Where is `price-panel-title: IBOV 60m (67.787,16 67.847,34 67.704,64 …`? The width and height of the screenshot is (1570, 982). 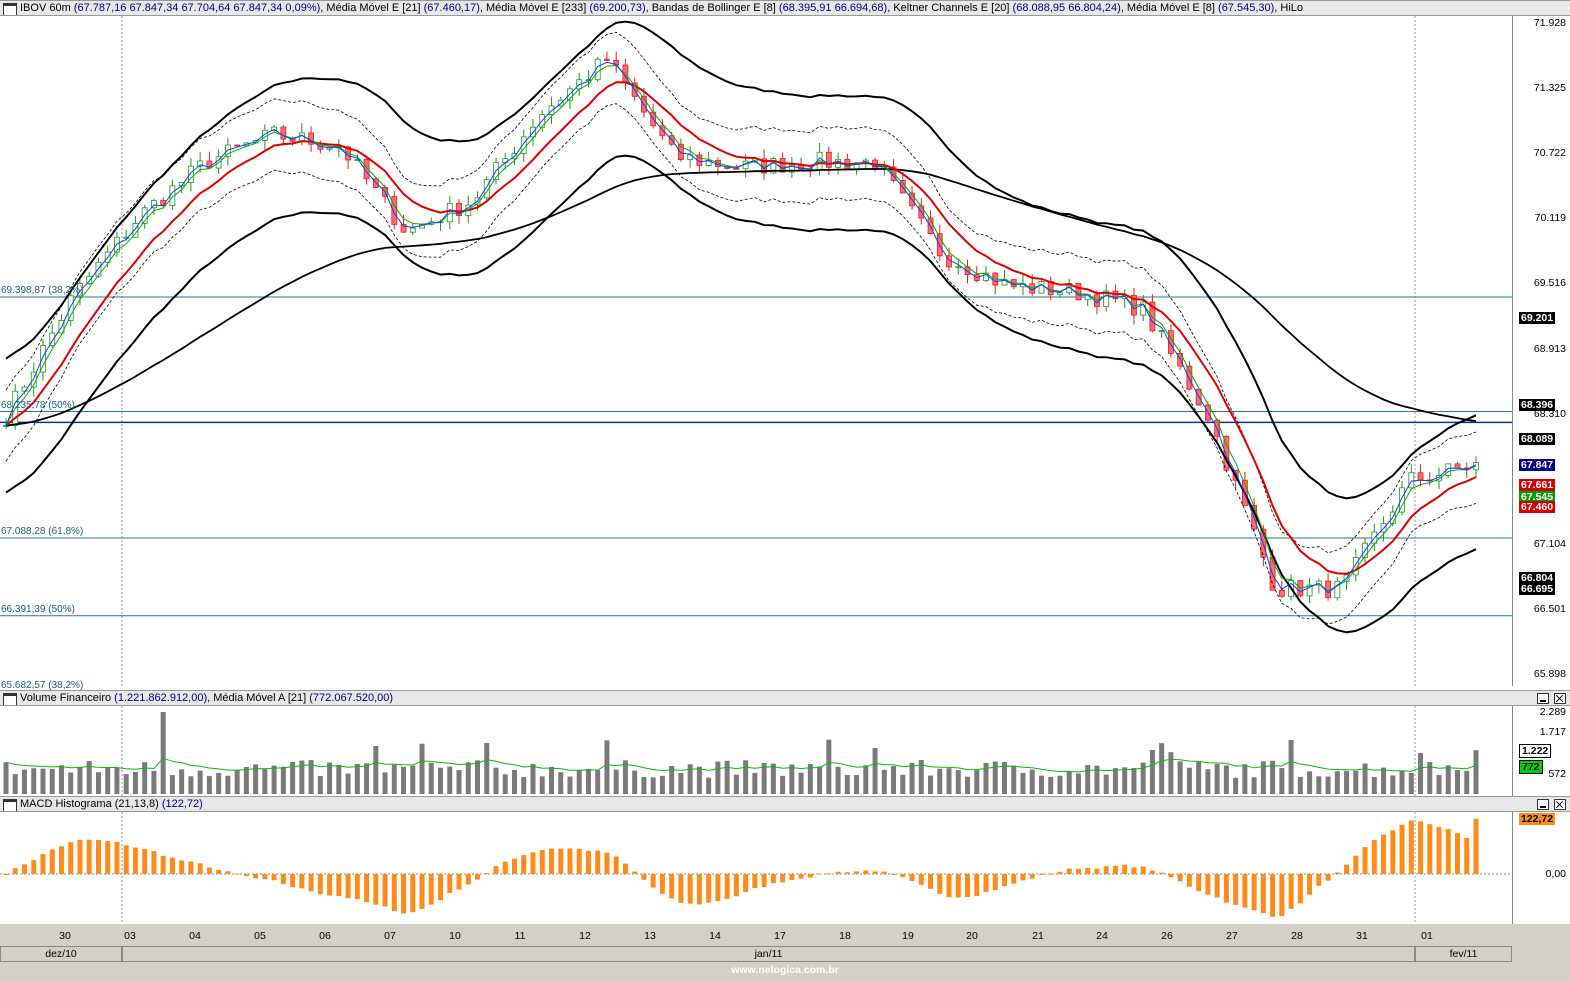
price-panel-title: IBOV 60m (67.787,16 67.847,34 67.704,64 … is located at coordinates (661, 8).